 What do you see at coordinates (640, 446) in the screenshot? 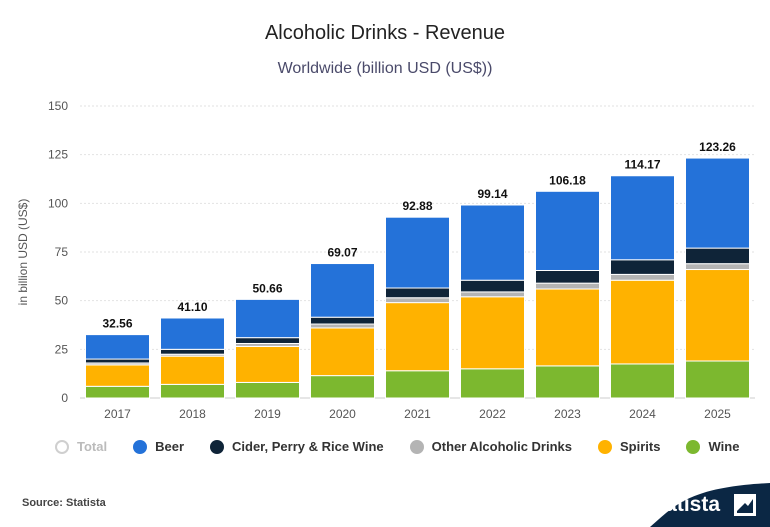
I see `legend-label: Spirits` at bounding box center [640, 446].